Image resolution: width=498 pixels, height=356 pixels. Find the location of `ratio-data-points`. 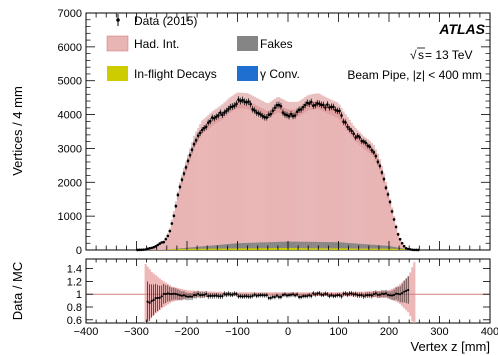

ratio-data-points is located at coordinates (278, 299).